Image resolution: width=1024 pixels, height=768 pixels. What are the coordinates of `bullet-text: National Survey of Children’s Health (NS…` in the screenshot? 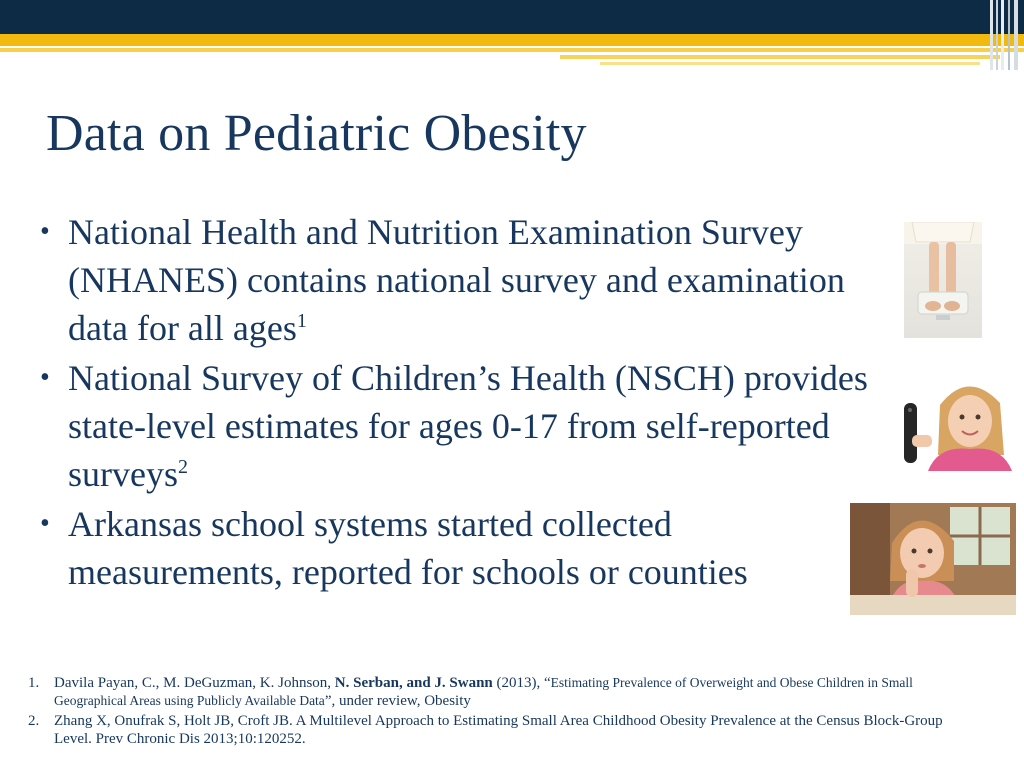 It's located at (468, 426).